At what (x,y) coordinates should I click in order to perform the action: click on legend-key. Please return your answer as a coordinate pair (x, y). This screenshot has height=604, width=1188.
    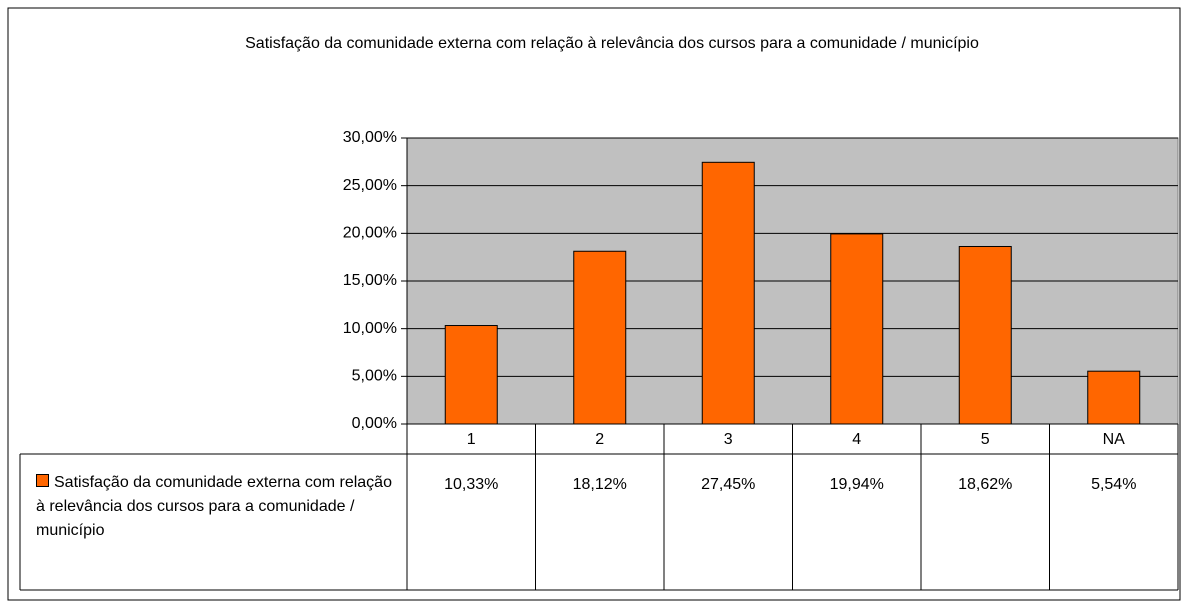
    Looking at the image, I should click on (42, 480).